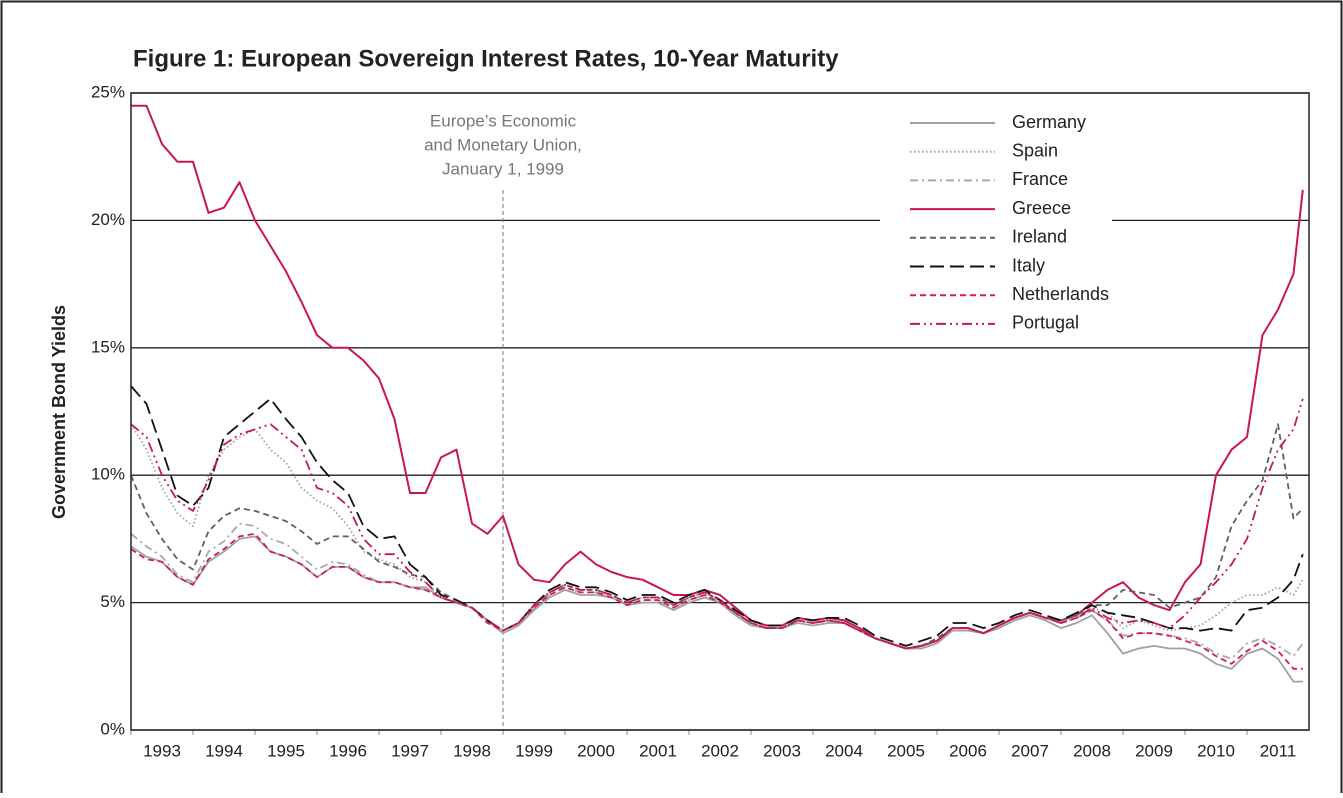 The height and width of the screenshot is (798, 1343). Describe the element at coordinates (1039, 237) in the screenshot. I see `legend-label: Ireland` at that location.